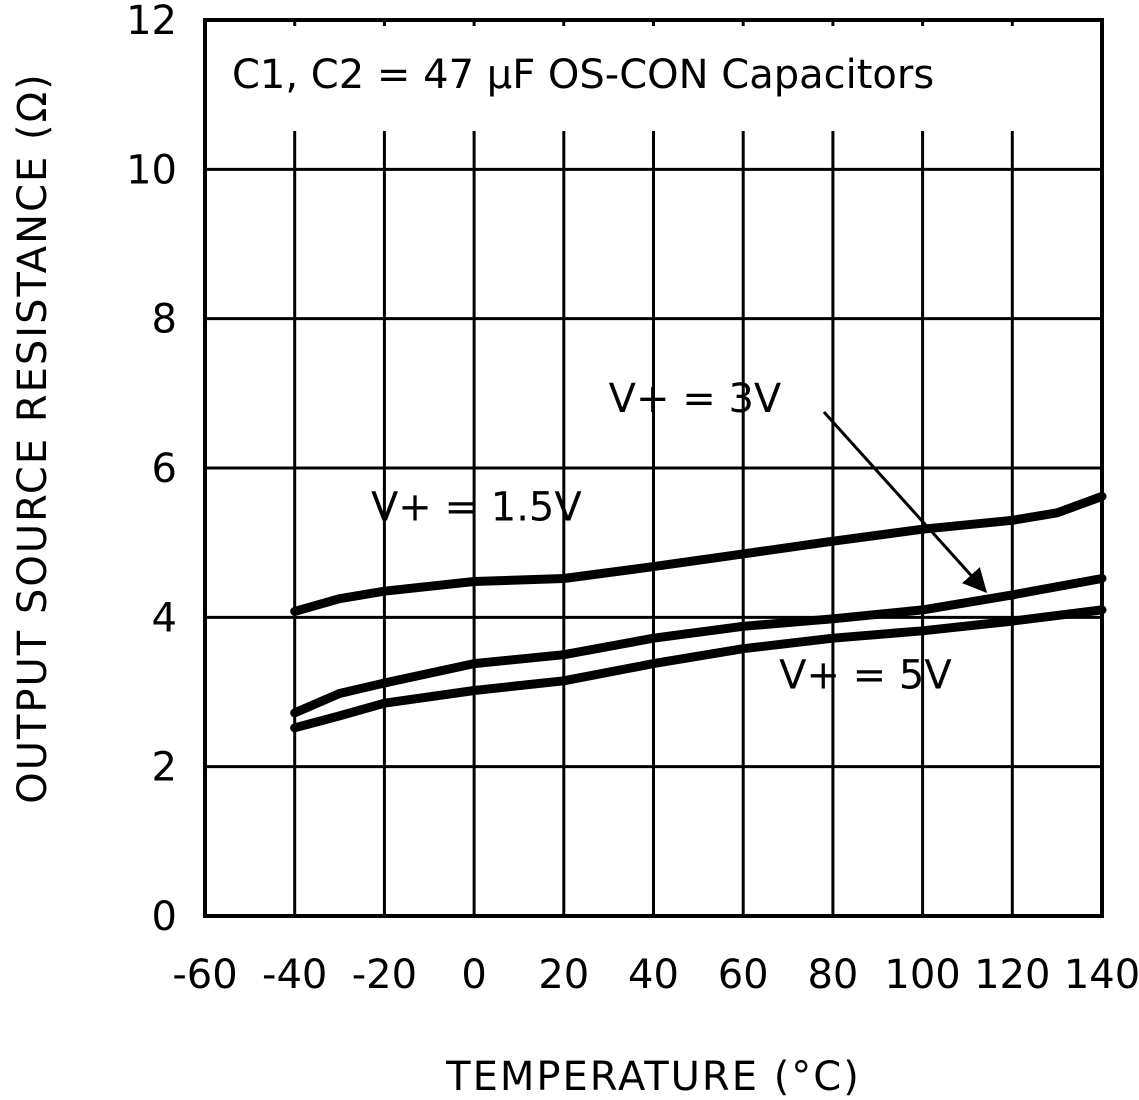  What do you see at coordinates (384, 975) in the screenshot?
I see `x-tick-label: -20` at bounding box center [384, 975].